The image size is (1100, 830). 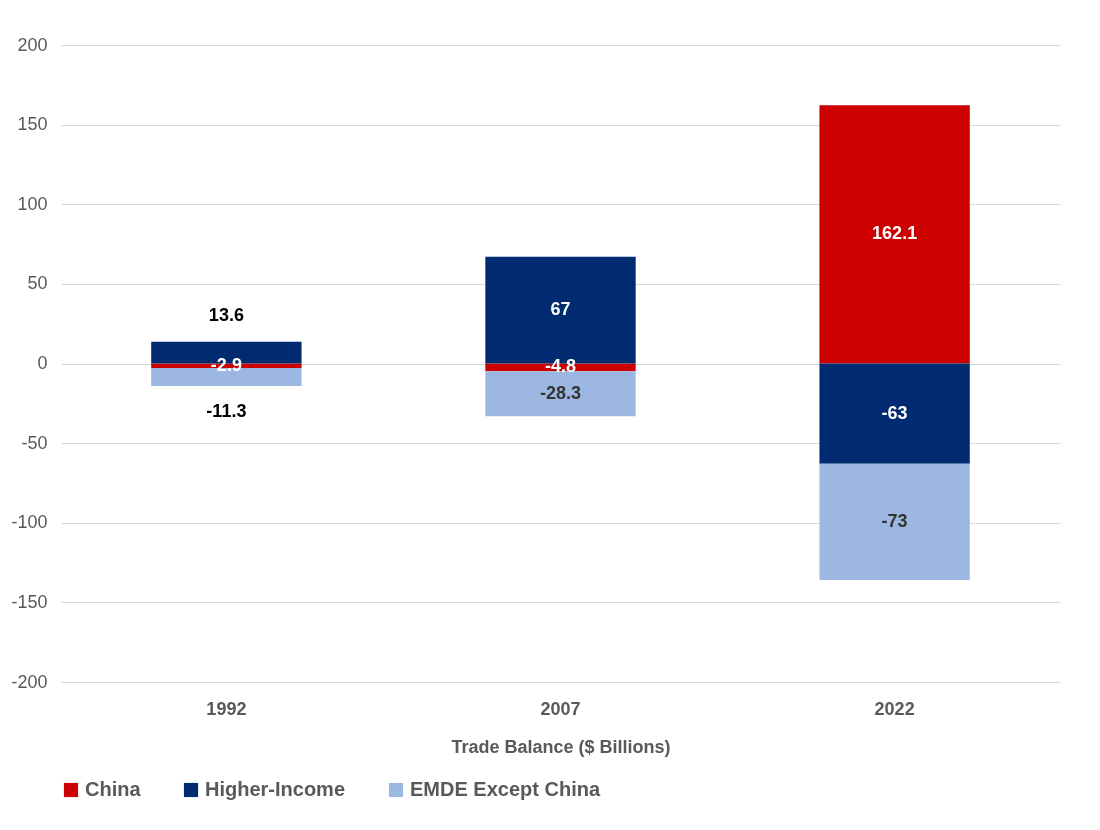 I want to click on legend-label: EMDE Except China, so click(x=505, y=789).